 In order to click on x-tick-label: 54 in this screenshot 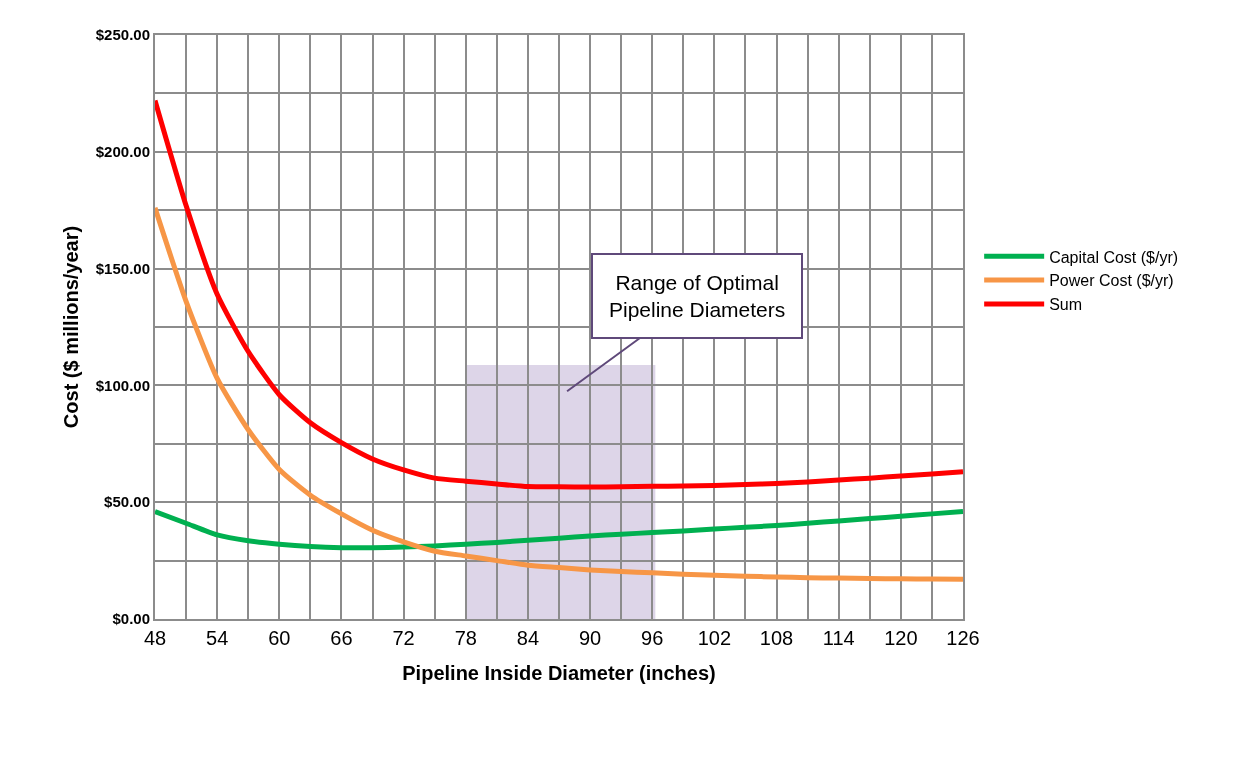, I will do `click(217, 638)`.